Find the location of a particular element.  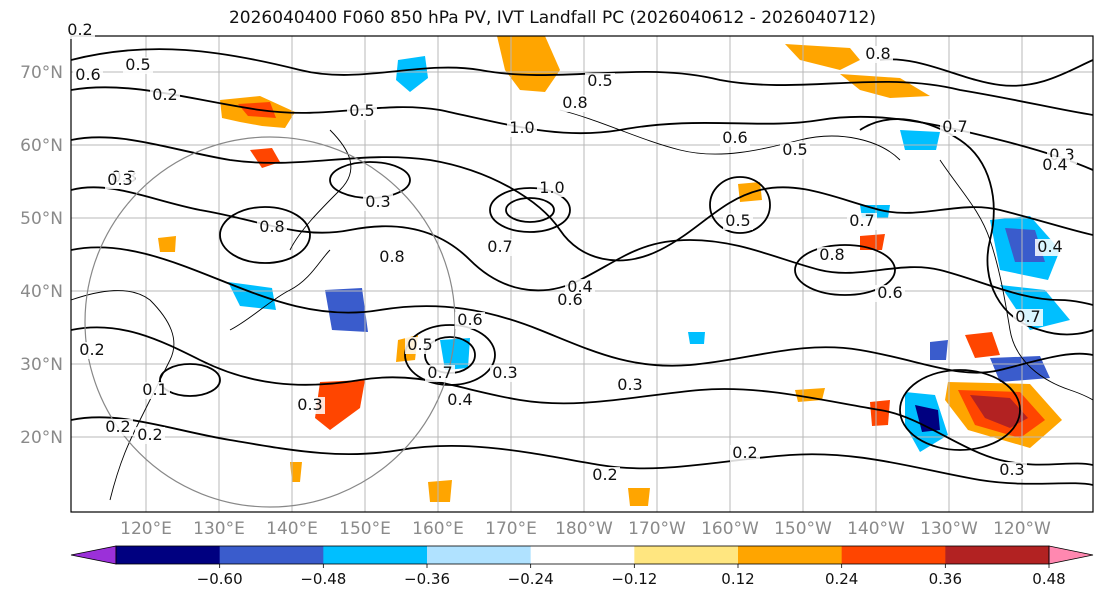

longitude-label: 130°E is located at coordinates (219, 529).